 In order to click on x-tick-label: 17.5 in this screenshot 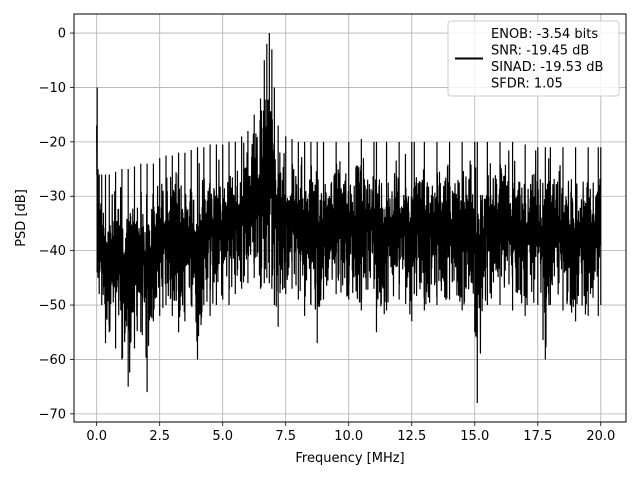, I will do `click(537, 436)`.